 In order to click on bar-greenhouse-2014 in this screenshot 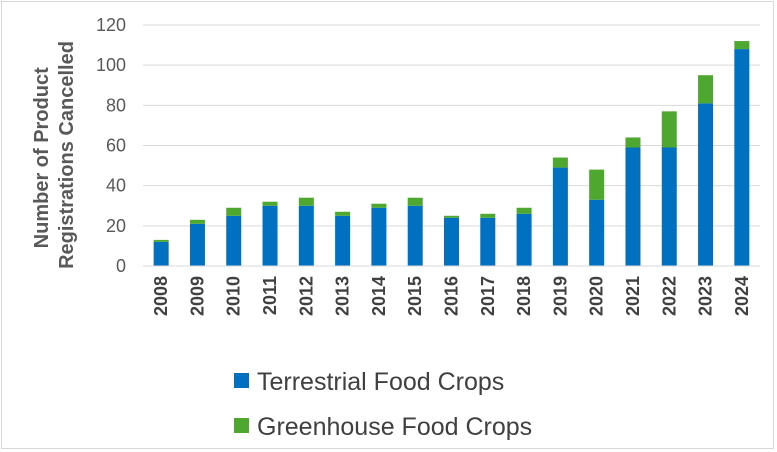, I will do `click(379, 205)`.